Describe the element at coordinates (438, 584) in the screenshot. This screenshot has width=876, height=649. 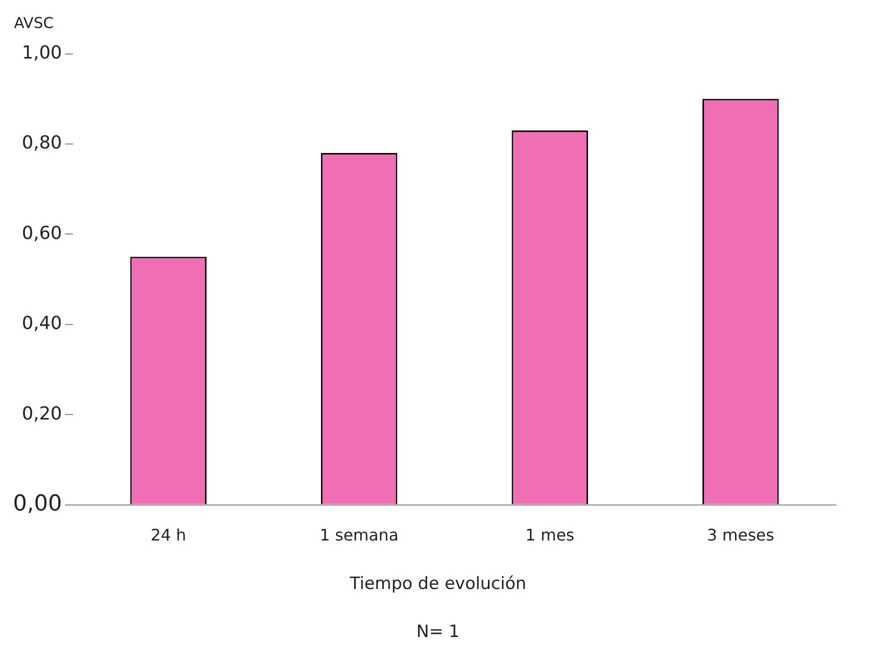
I see `x-axis-title: Tiempo de evolución` at that location.